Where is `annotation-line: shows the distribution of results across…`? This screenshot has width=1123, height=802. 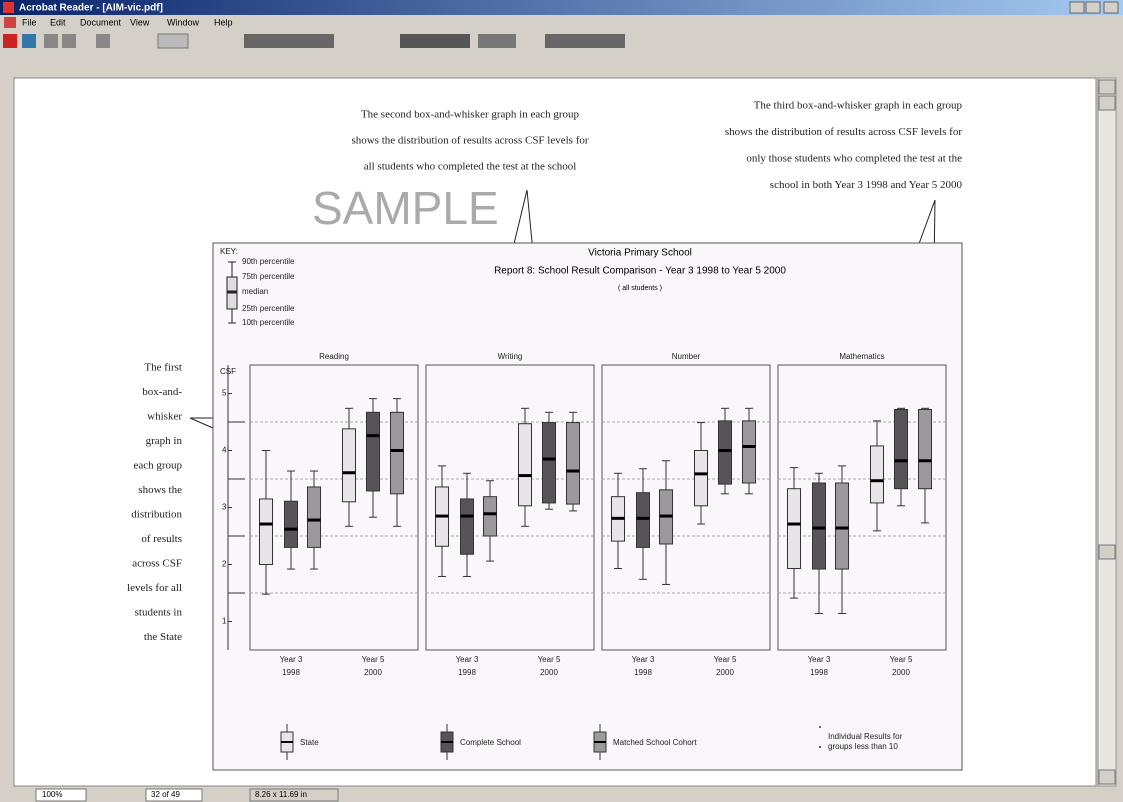
annotation-line: shows the distribution of results across… is located at coordinates (469, 141).